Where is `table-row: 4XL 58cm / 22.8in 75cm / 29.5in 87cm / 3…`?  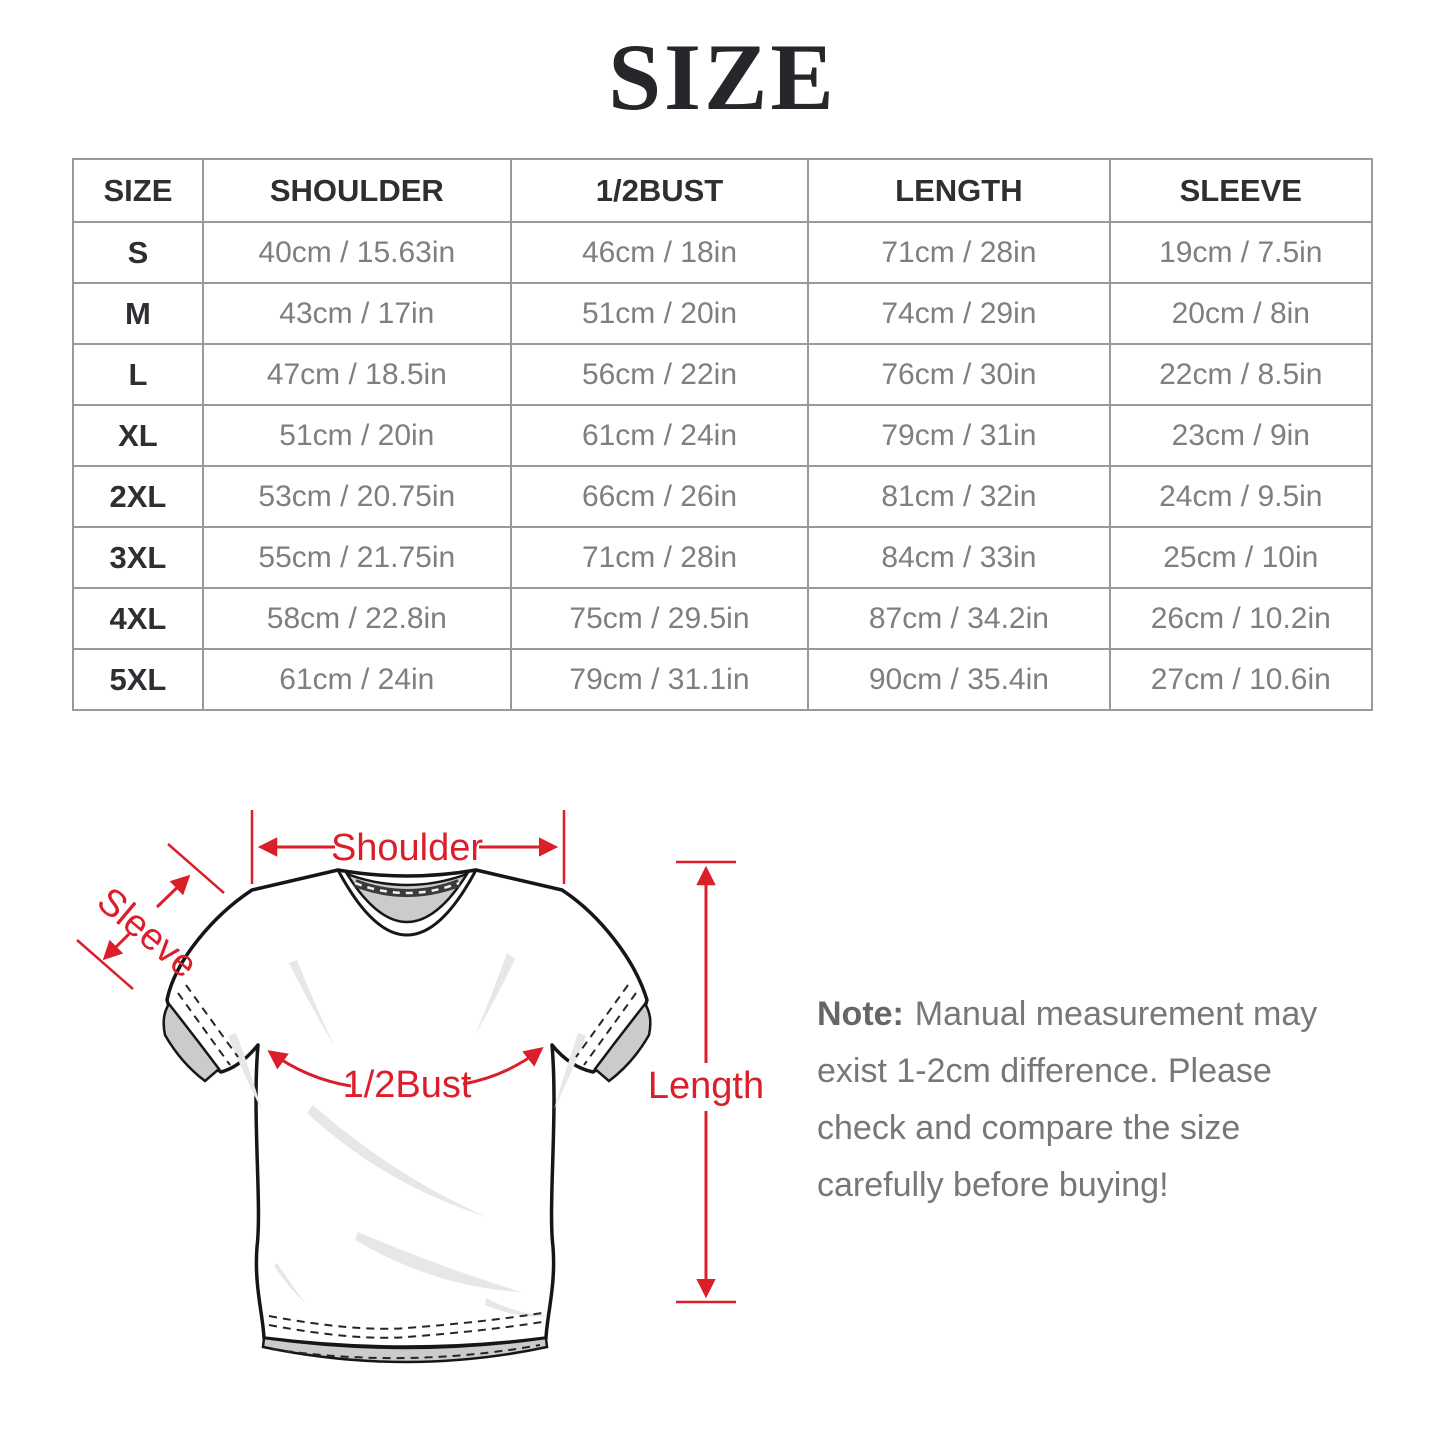 table-row: 4XL 58cm / 22.8in 75cm / 29.5in 87cm / 3… is located at coordinates (723, 618).